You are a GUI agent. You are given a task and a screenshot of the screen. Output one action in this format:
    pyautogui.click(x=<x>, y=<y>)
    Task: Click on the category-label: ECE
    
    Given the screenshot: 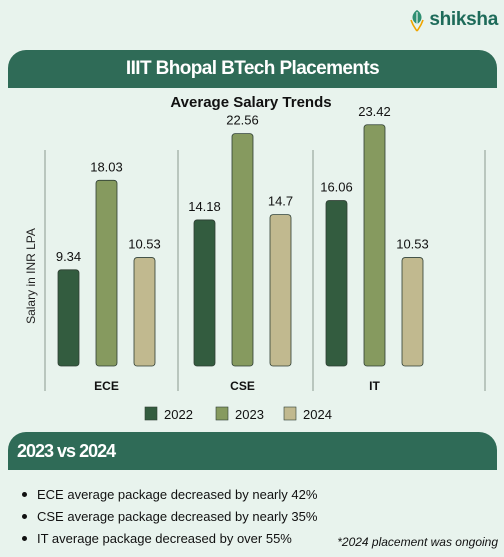 What is the action you would take?
    pyautogui.click(x=106, y=386)
    